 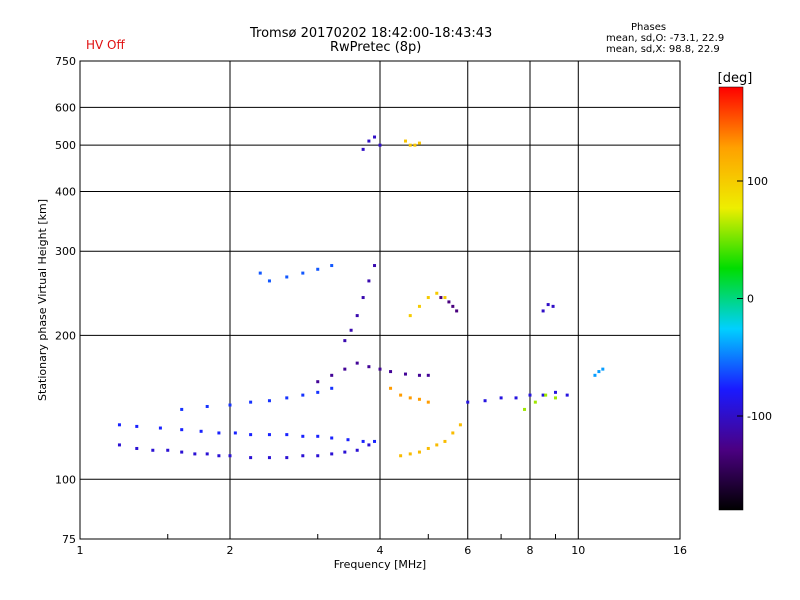 I want to click on phases-heading: Phases, so click(x=649, y=27).